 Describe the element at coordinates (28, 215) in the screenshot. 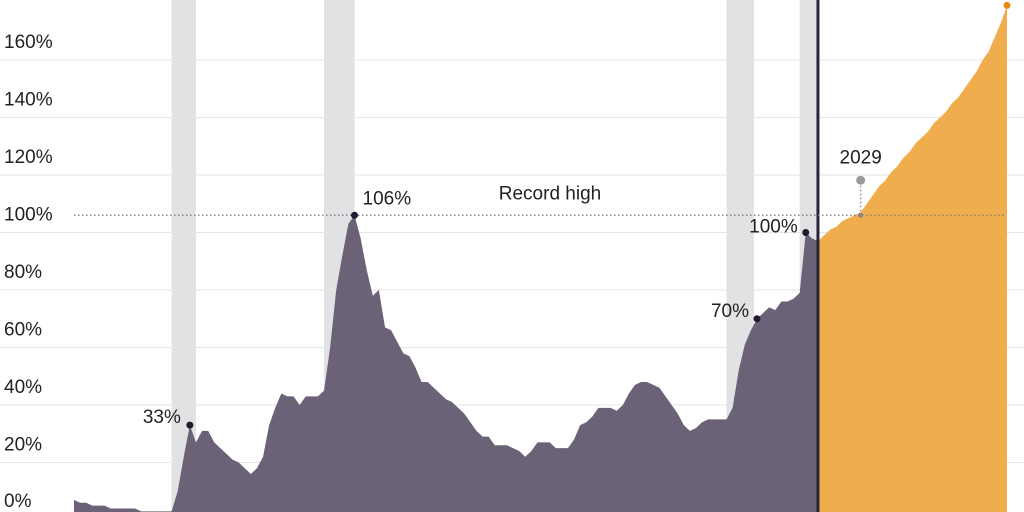

I see `y-tick-label: 100%` at that location.